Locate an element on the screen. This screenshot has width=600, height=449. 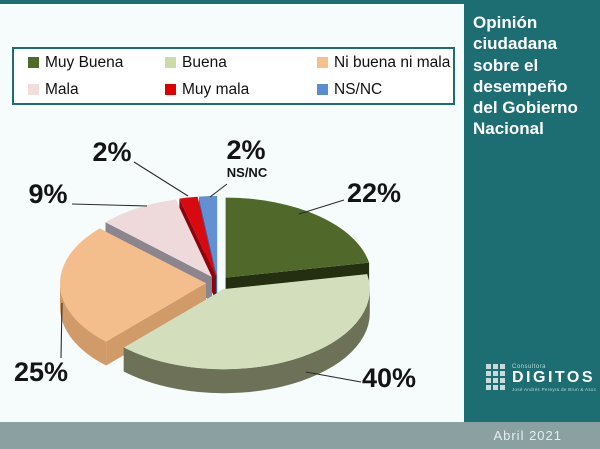
legend-swatch-muy-mala is located at coordinates (170, 89).